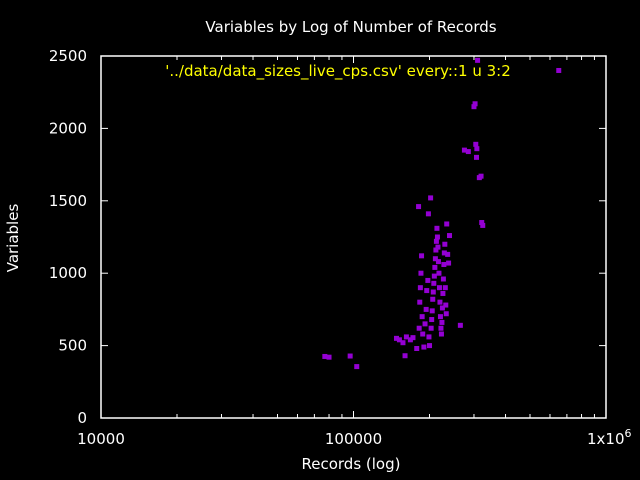  Describe the element at coordinates (82, 418) in the screenshot. I see `y-tick-label: 0` at that location.